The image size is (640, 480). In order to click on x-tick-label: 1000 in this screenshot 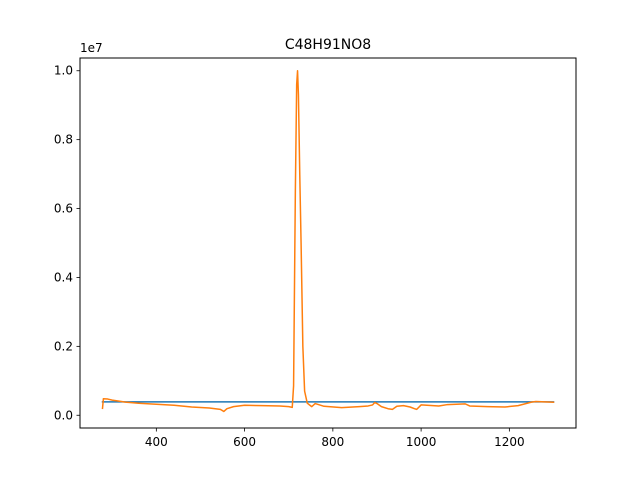, I will do `click(421, 442)`.